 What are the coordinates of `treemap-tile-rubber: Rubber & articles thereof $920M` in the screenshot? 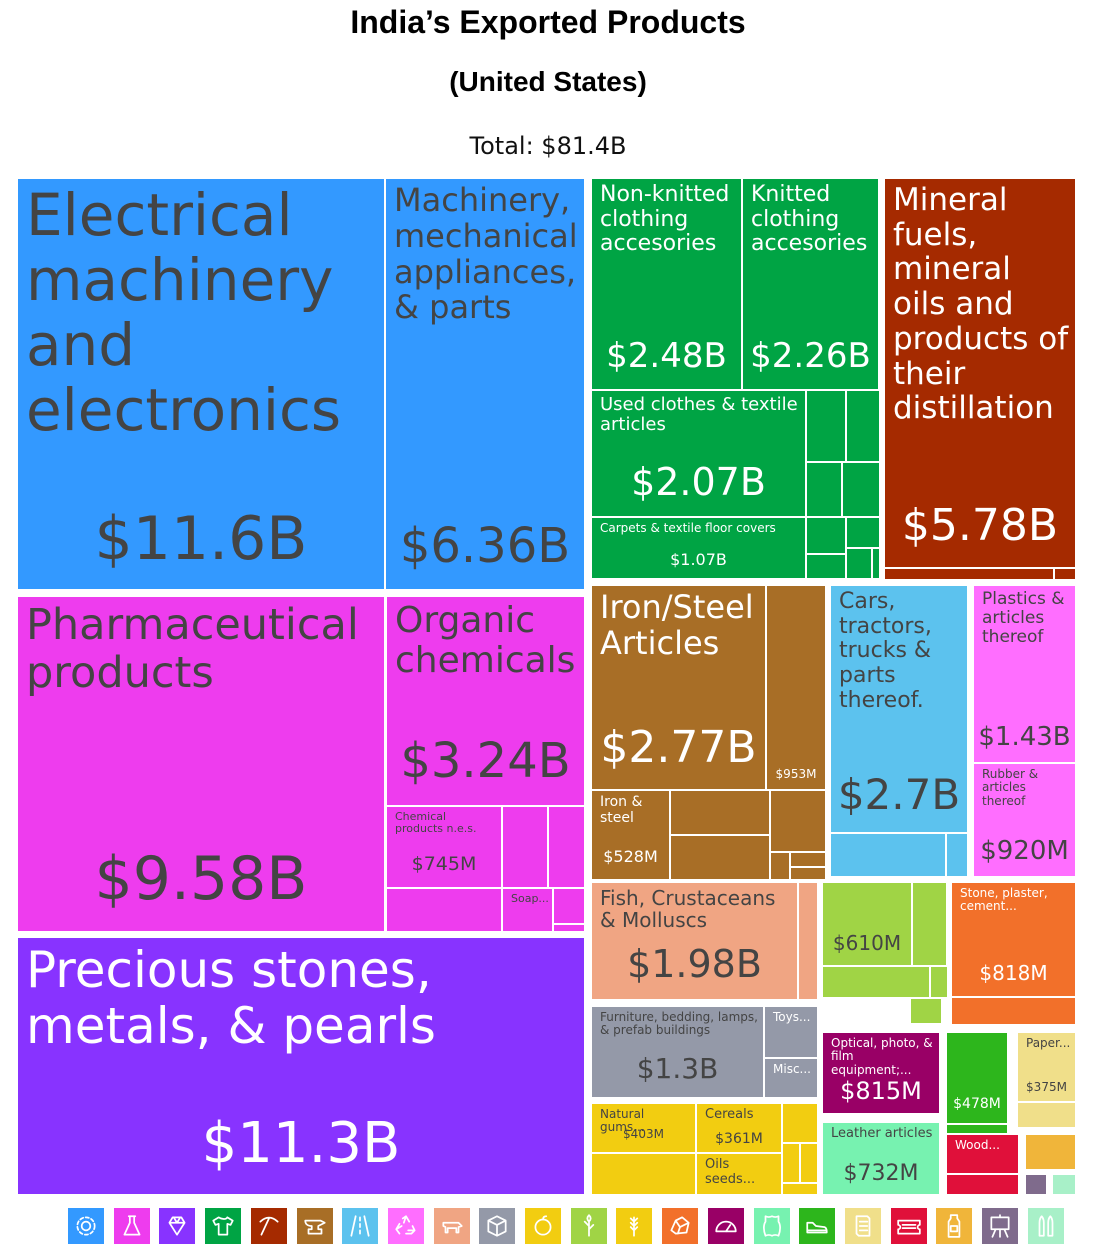 It's located at (1024, 820).